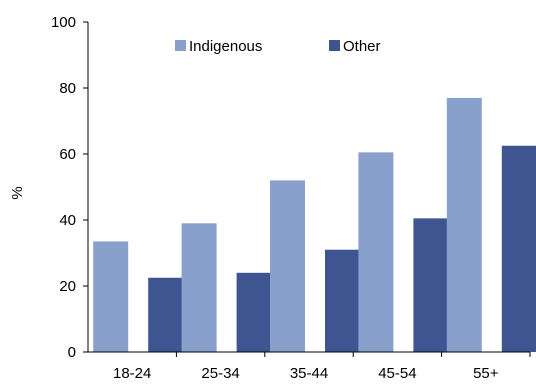  Describe the element at coordinates (72, 352) in the screenshot. I see `y-tick-label: 0` at that location.